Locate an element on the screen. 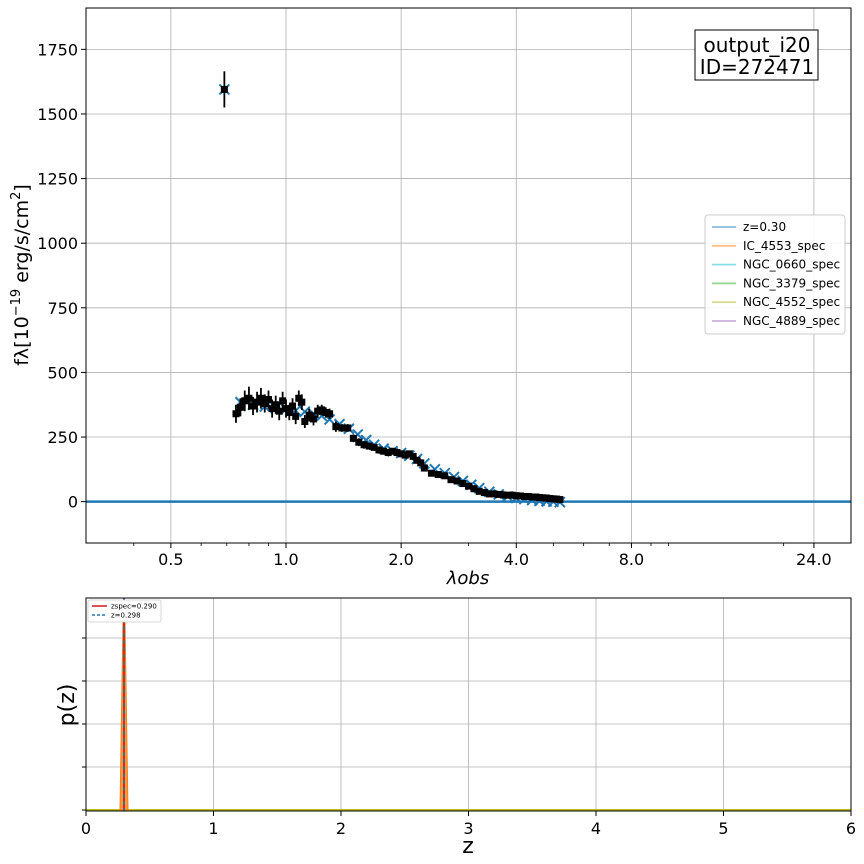  ylabel-part-2: erg/s/cm is located at coordinates (22, 244).